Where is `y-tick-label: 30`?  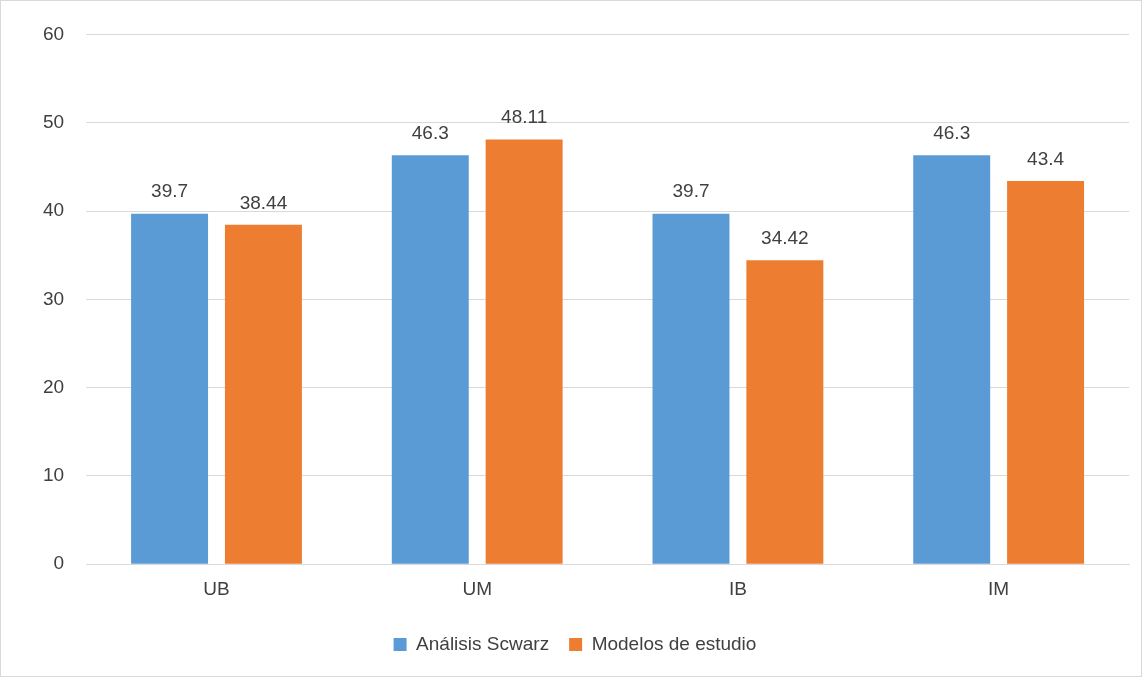 y-tick-label: 30 is located at coordinates (53, 298).